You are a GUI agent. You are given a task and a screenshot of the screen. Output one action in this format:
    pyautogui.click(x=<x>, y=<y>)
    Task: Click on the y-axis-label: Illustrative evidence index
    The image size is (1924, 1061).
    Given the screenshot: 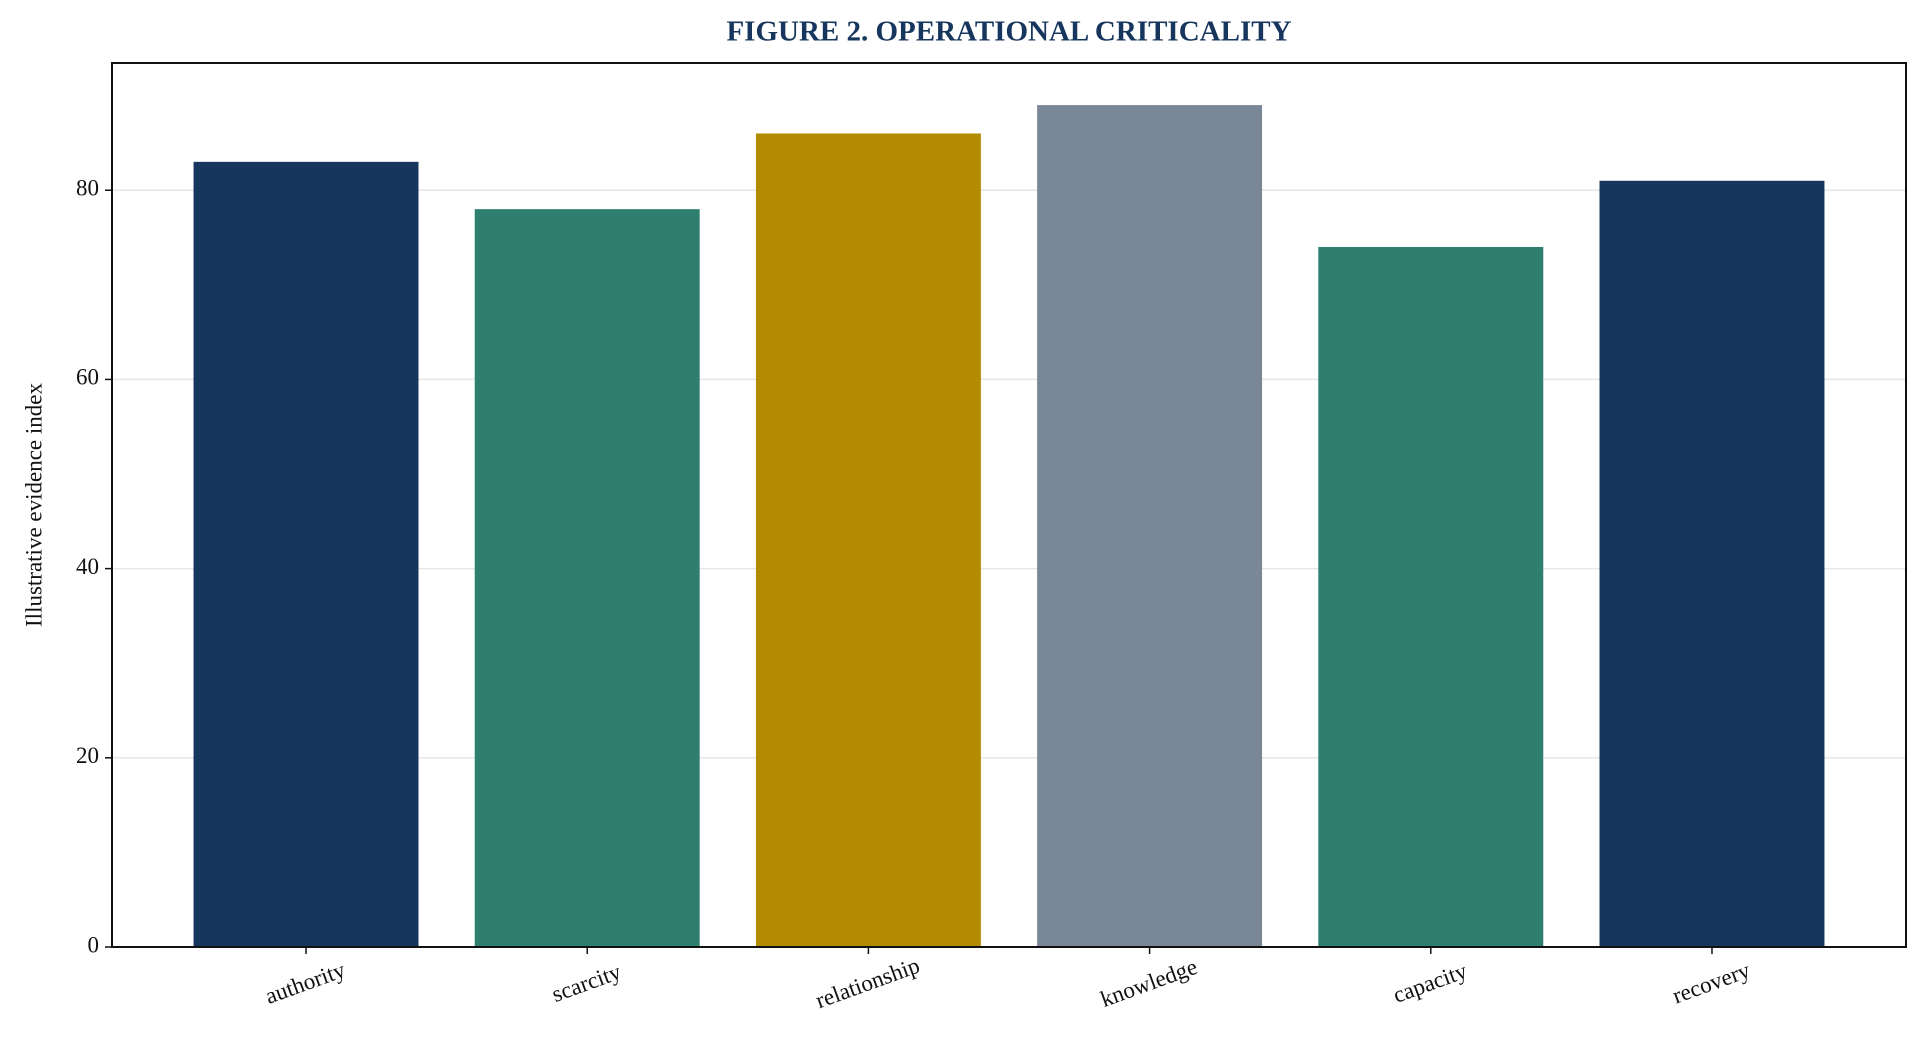 What is the action you would take?
    pyautogui.click(x=33, y=505)
    